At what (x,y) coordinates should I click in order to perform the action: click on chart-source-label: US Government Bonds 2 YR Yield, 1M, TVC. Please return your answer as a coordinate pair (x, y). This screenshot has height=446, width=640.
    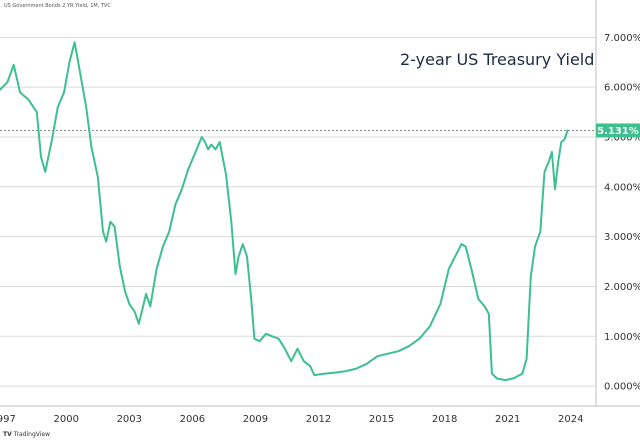
    Looking at the image, I should click on (57, 6).